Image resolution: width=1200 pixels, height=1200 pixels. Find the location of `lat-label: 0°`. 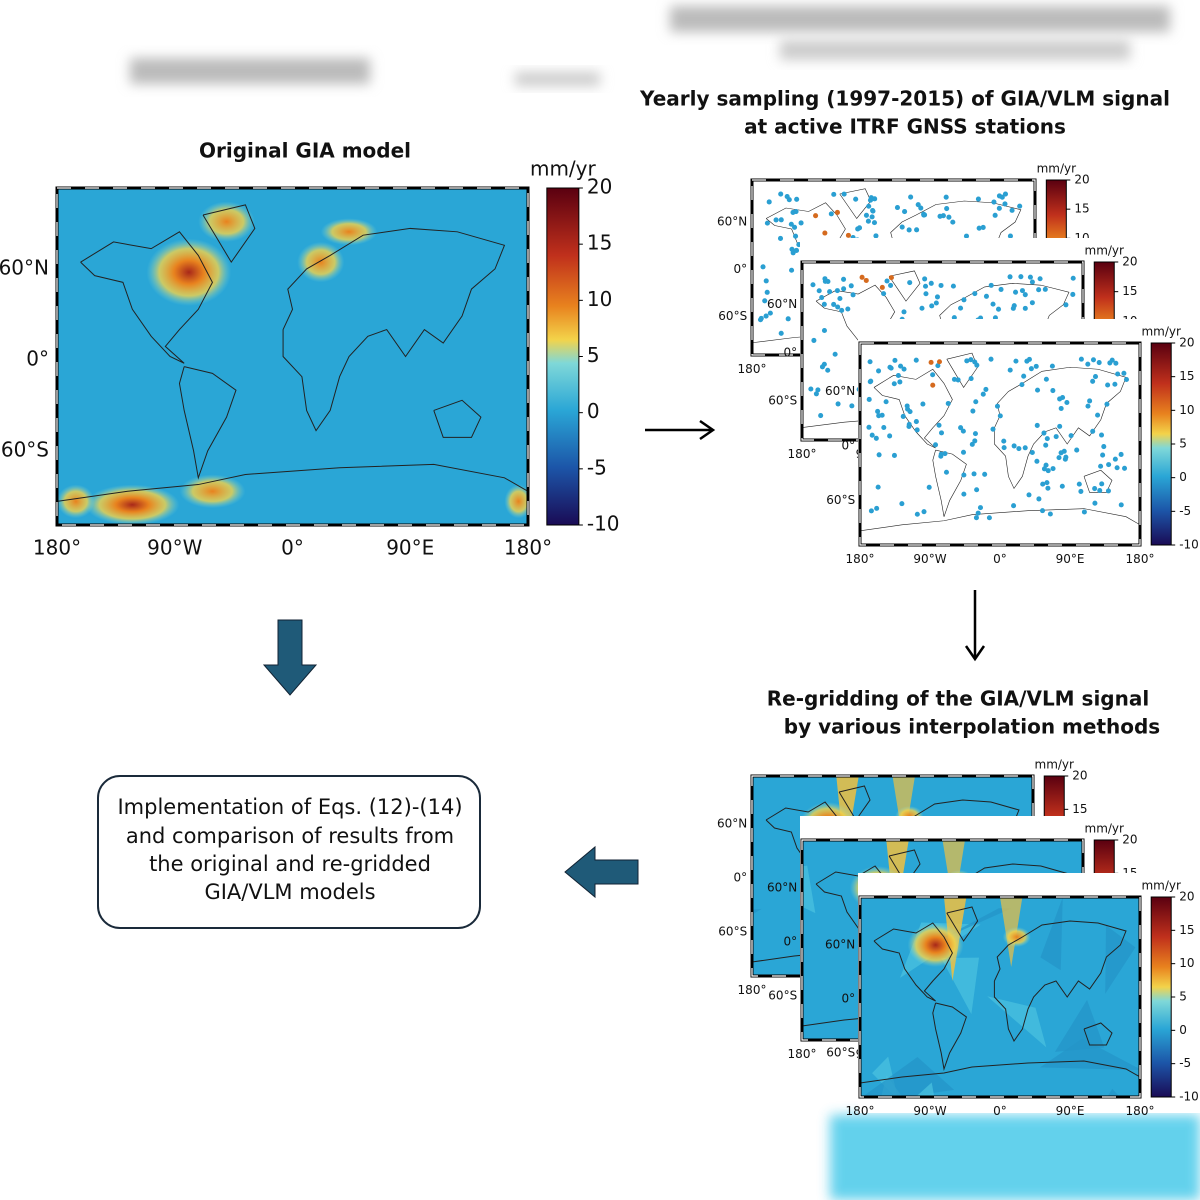

lat-label: 0° is located at coordinates (791, 942).